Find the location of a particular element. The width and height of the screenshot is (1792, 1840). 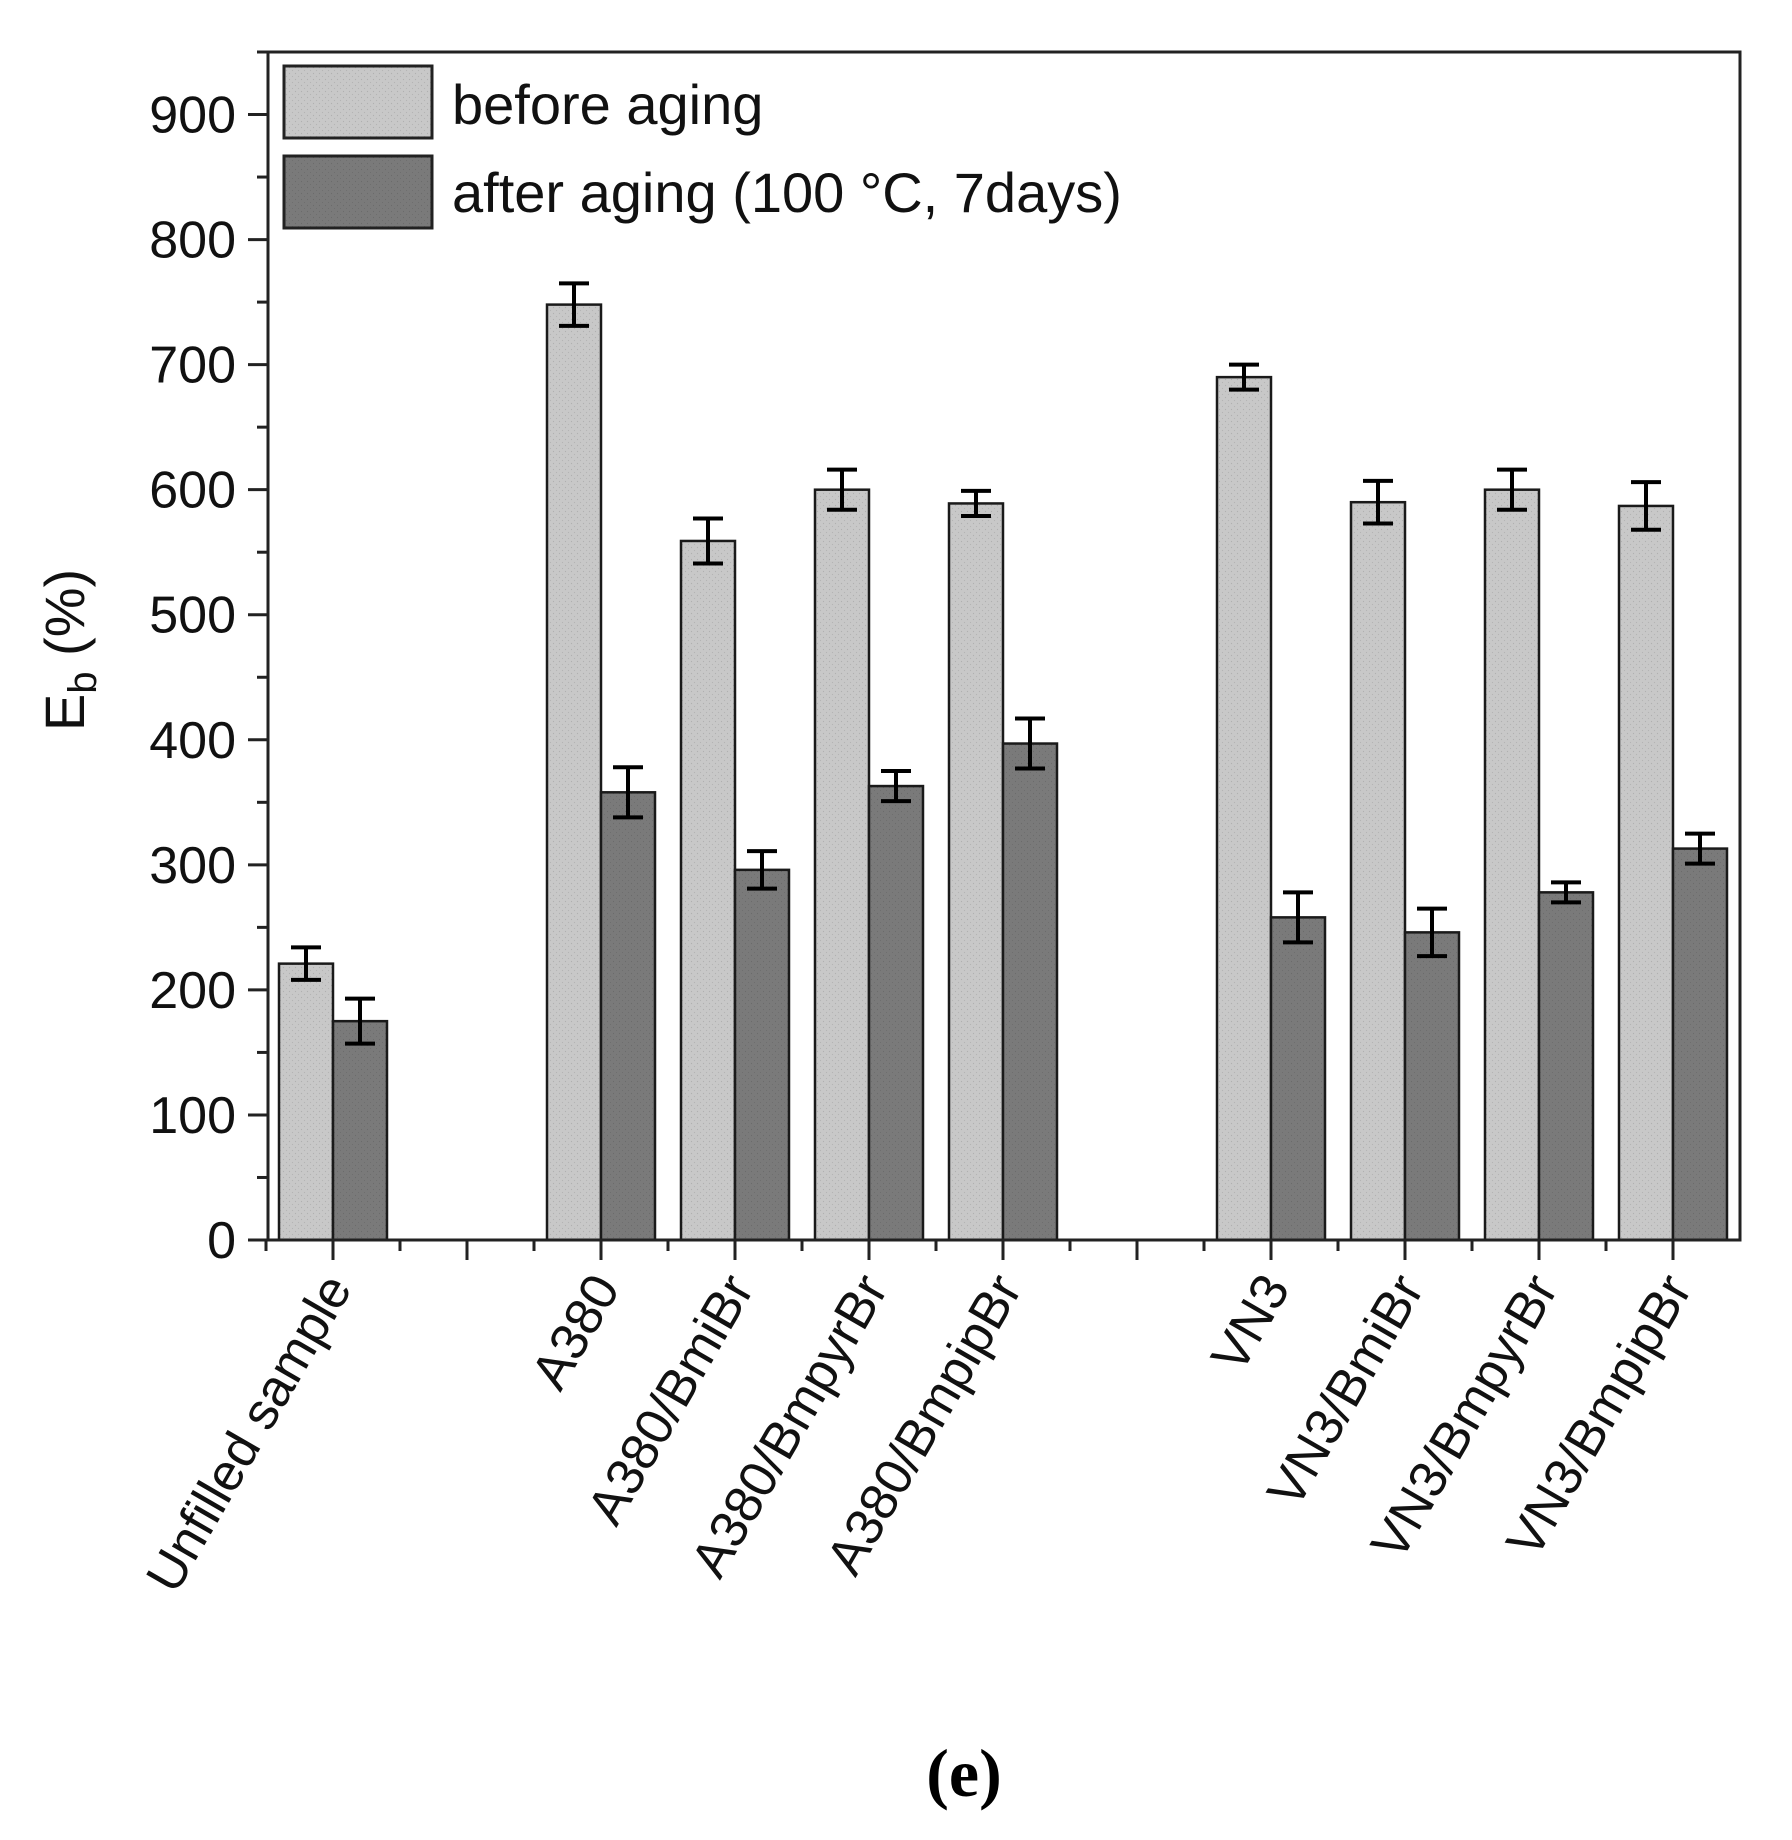

y-axis-ticks: 0 100 200 300 400 500 600 700 800 900 is located at coordinates (208, 660).